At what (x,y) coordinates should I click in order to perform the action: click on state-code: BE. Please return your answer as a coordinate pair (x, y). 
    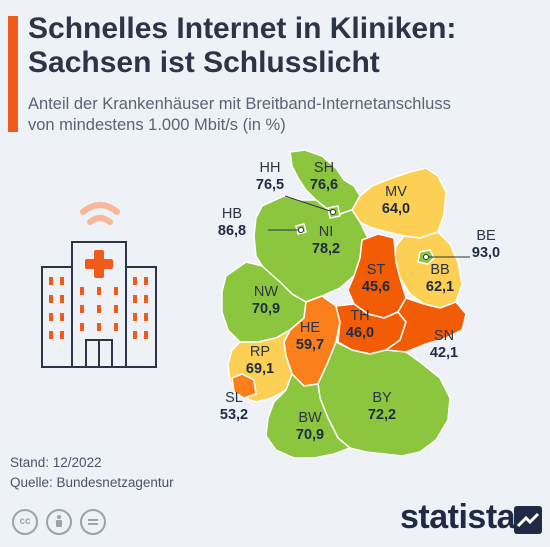
    Looking at the image, I should click on (486, 236).